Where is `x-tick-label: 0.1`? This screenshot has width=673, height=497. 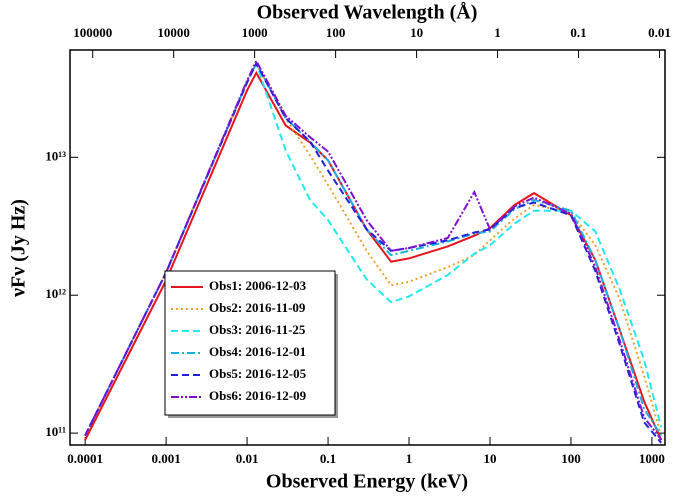
x-tick-label: 0.1 is located at coordinates (328, 458).